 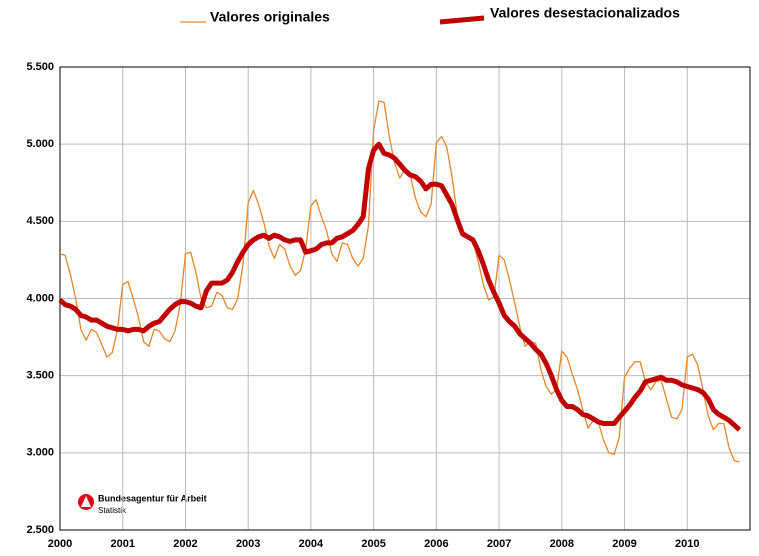 I want to click on x-tick-label: 2004, so click(x=311, y=544).